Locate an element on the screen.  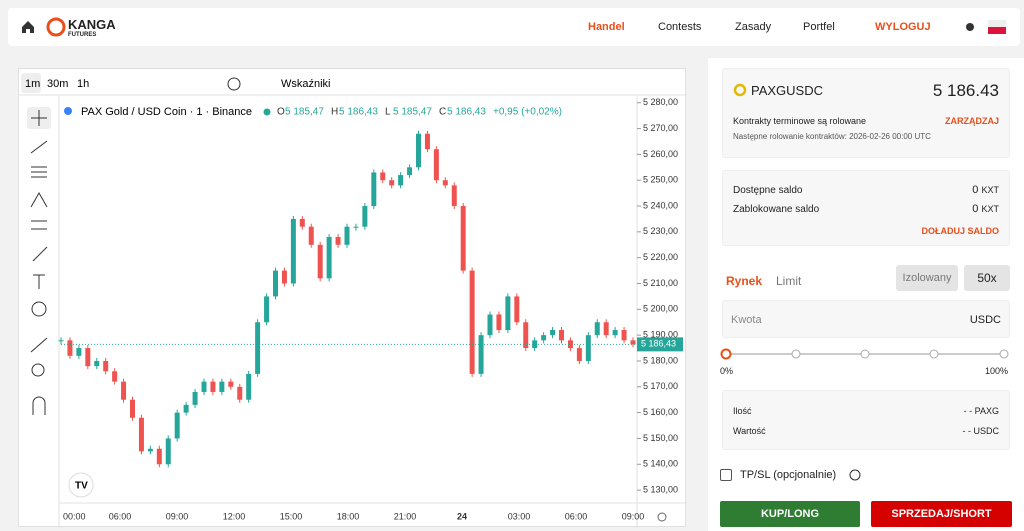
nav-link: Contests is located at coordinates (680, 27).